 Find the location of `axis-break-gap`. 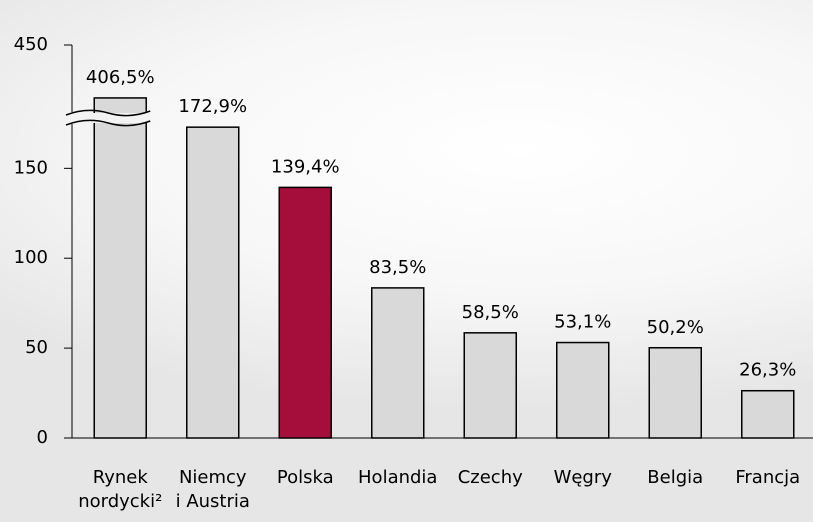

axis-break-gap is located at coordinates (108, 118).